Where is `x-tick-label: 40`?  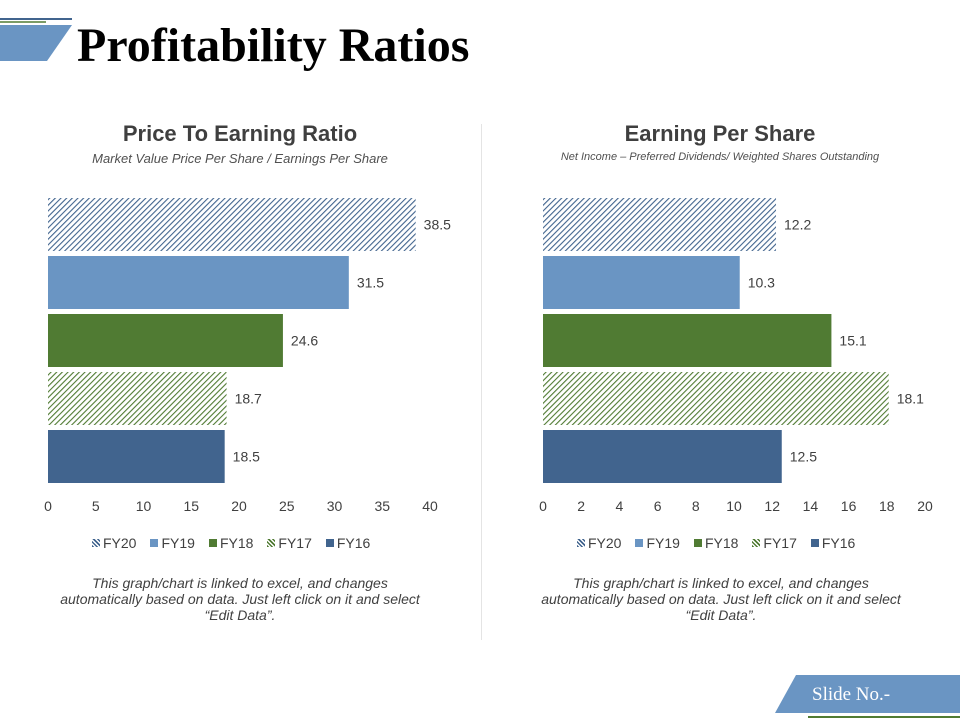 x-tick-label: 40 is located at coordinates (430, 506).